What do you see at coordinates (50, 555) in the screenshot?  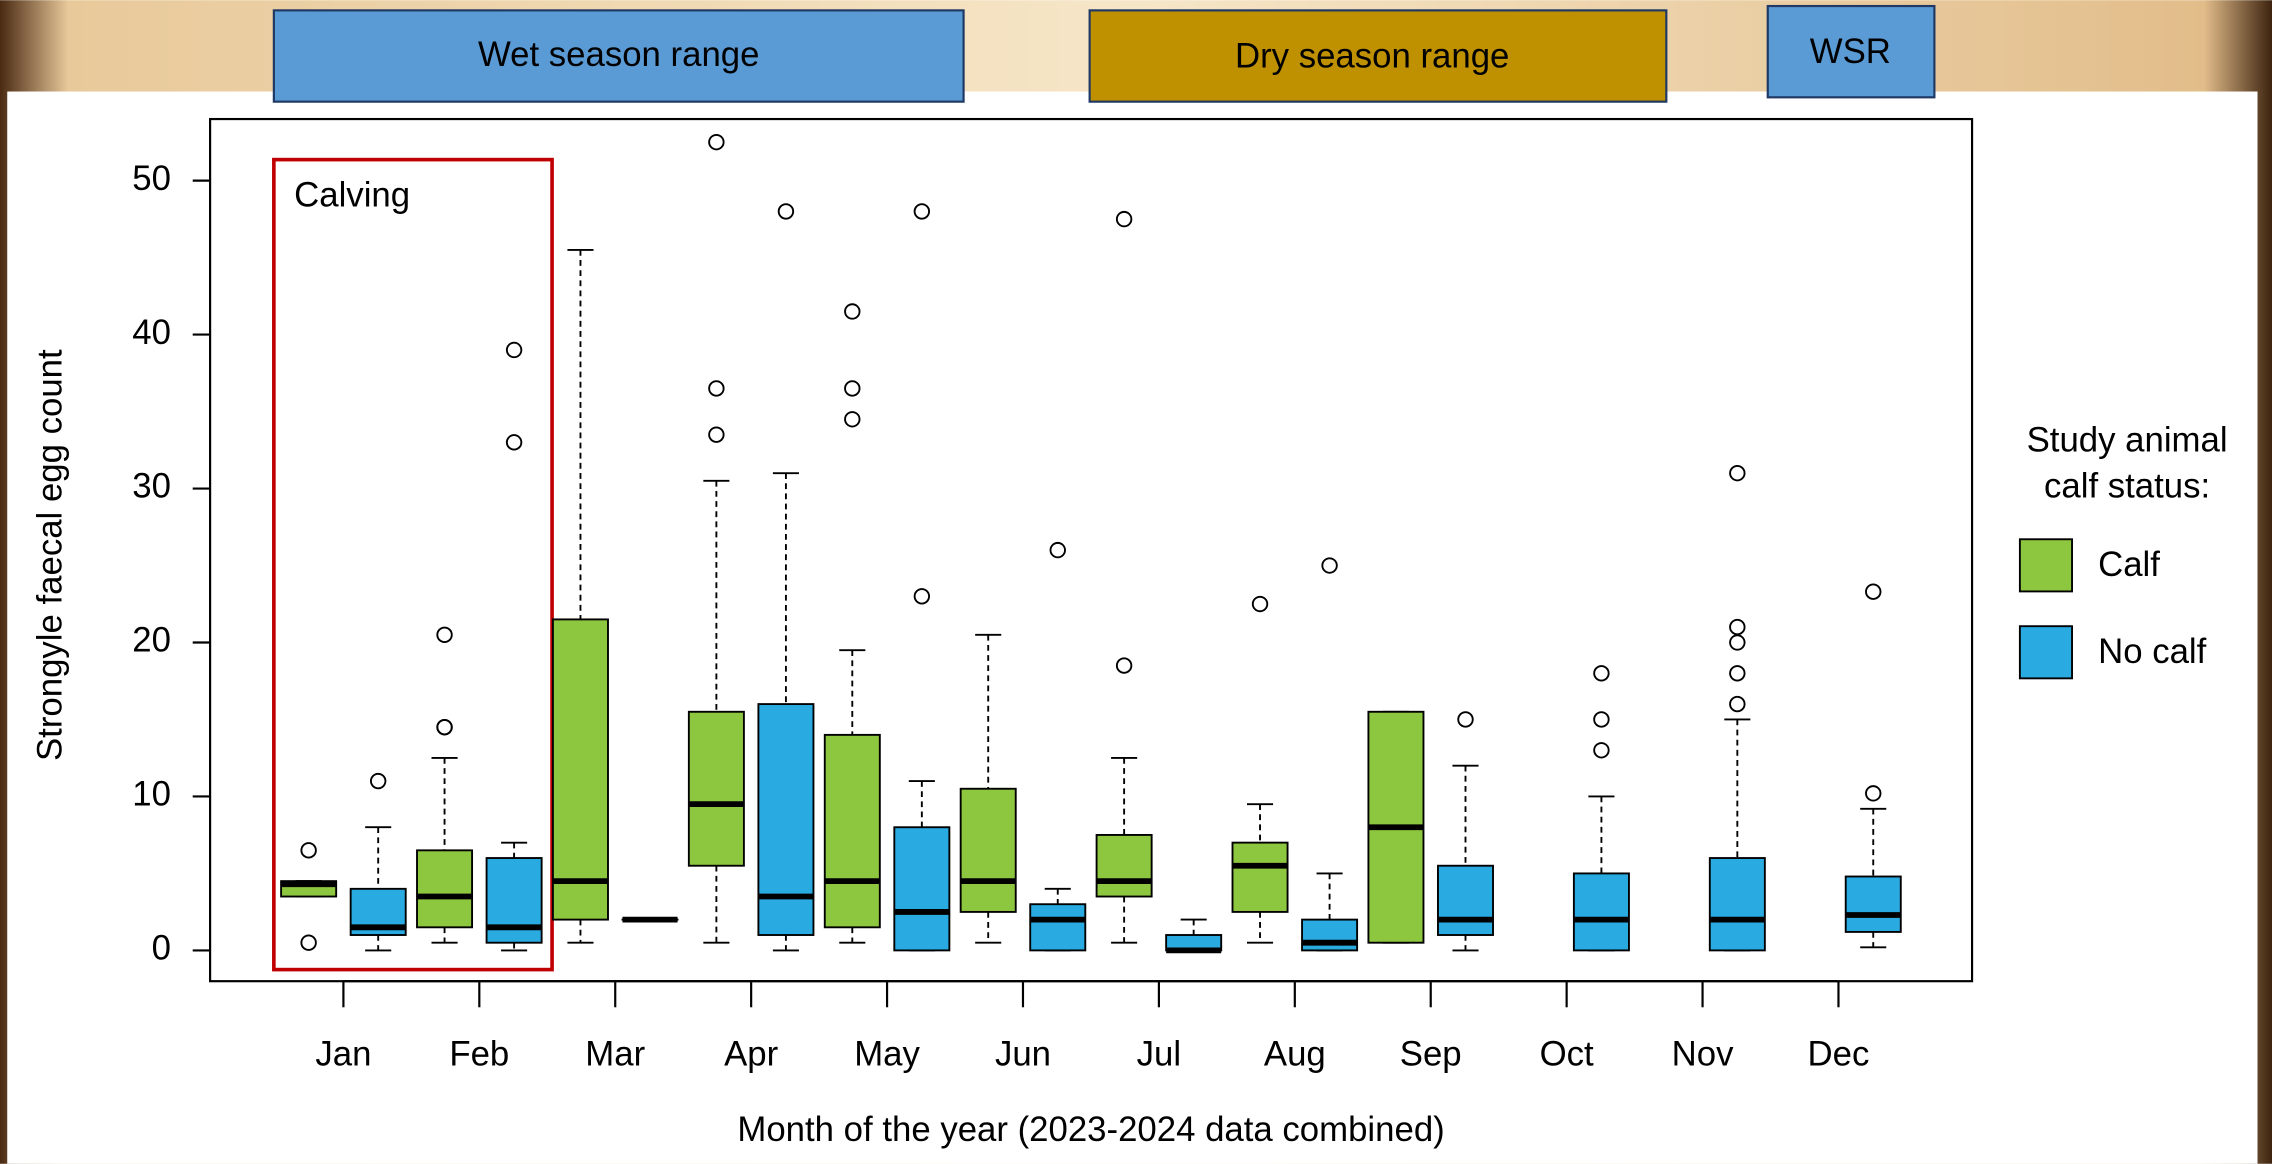 I see `y-axis-label: Strongyle faecal egg count` at bounding box center [50, 555].